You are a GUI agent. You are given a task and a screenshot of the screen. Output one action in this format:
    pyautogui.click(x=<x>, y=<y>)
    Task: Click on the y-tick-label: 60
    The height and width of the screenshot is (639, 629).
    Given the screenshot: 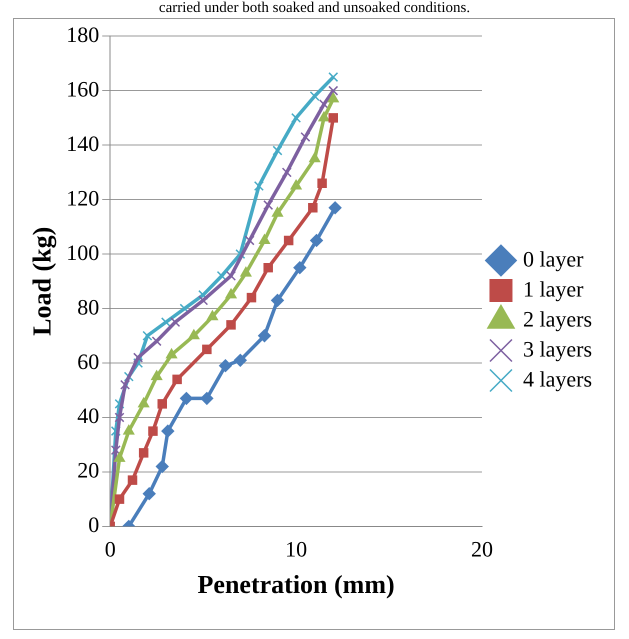 What is the action you would take?
    pyautogui.click(x=88, y=361)
    